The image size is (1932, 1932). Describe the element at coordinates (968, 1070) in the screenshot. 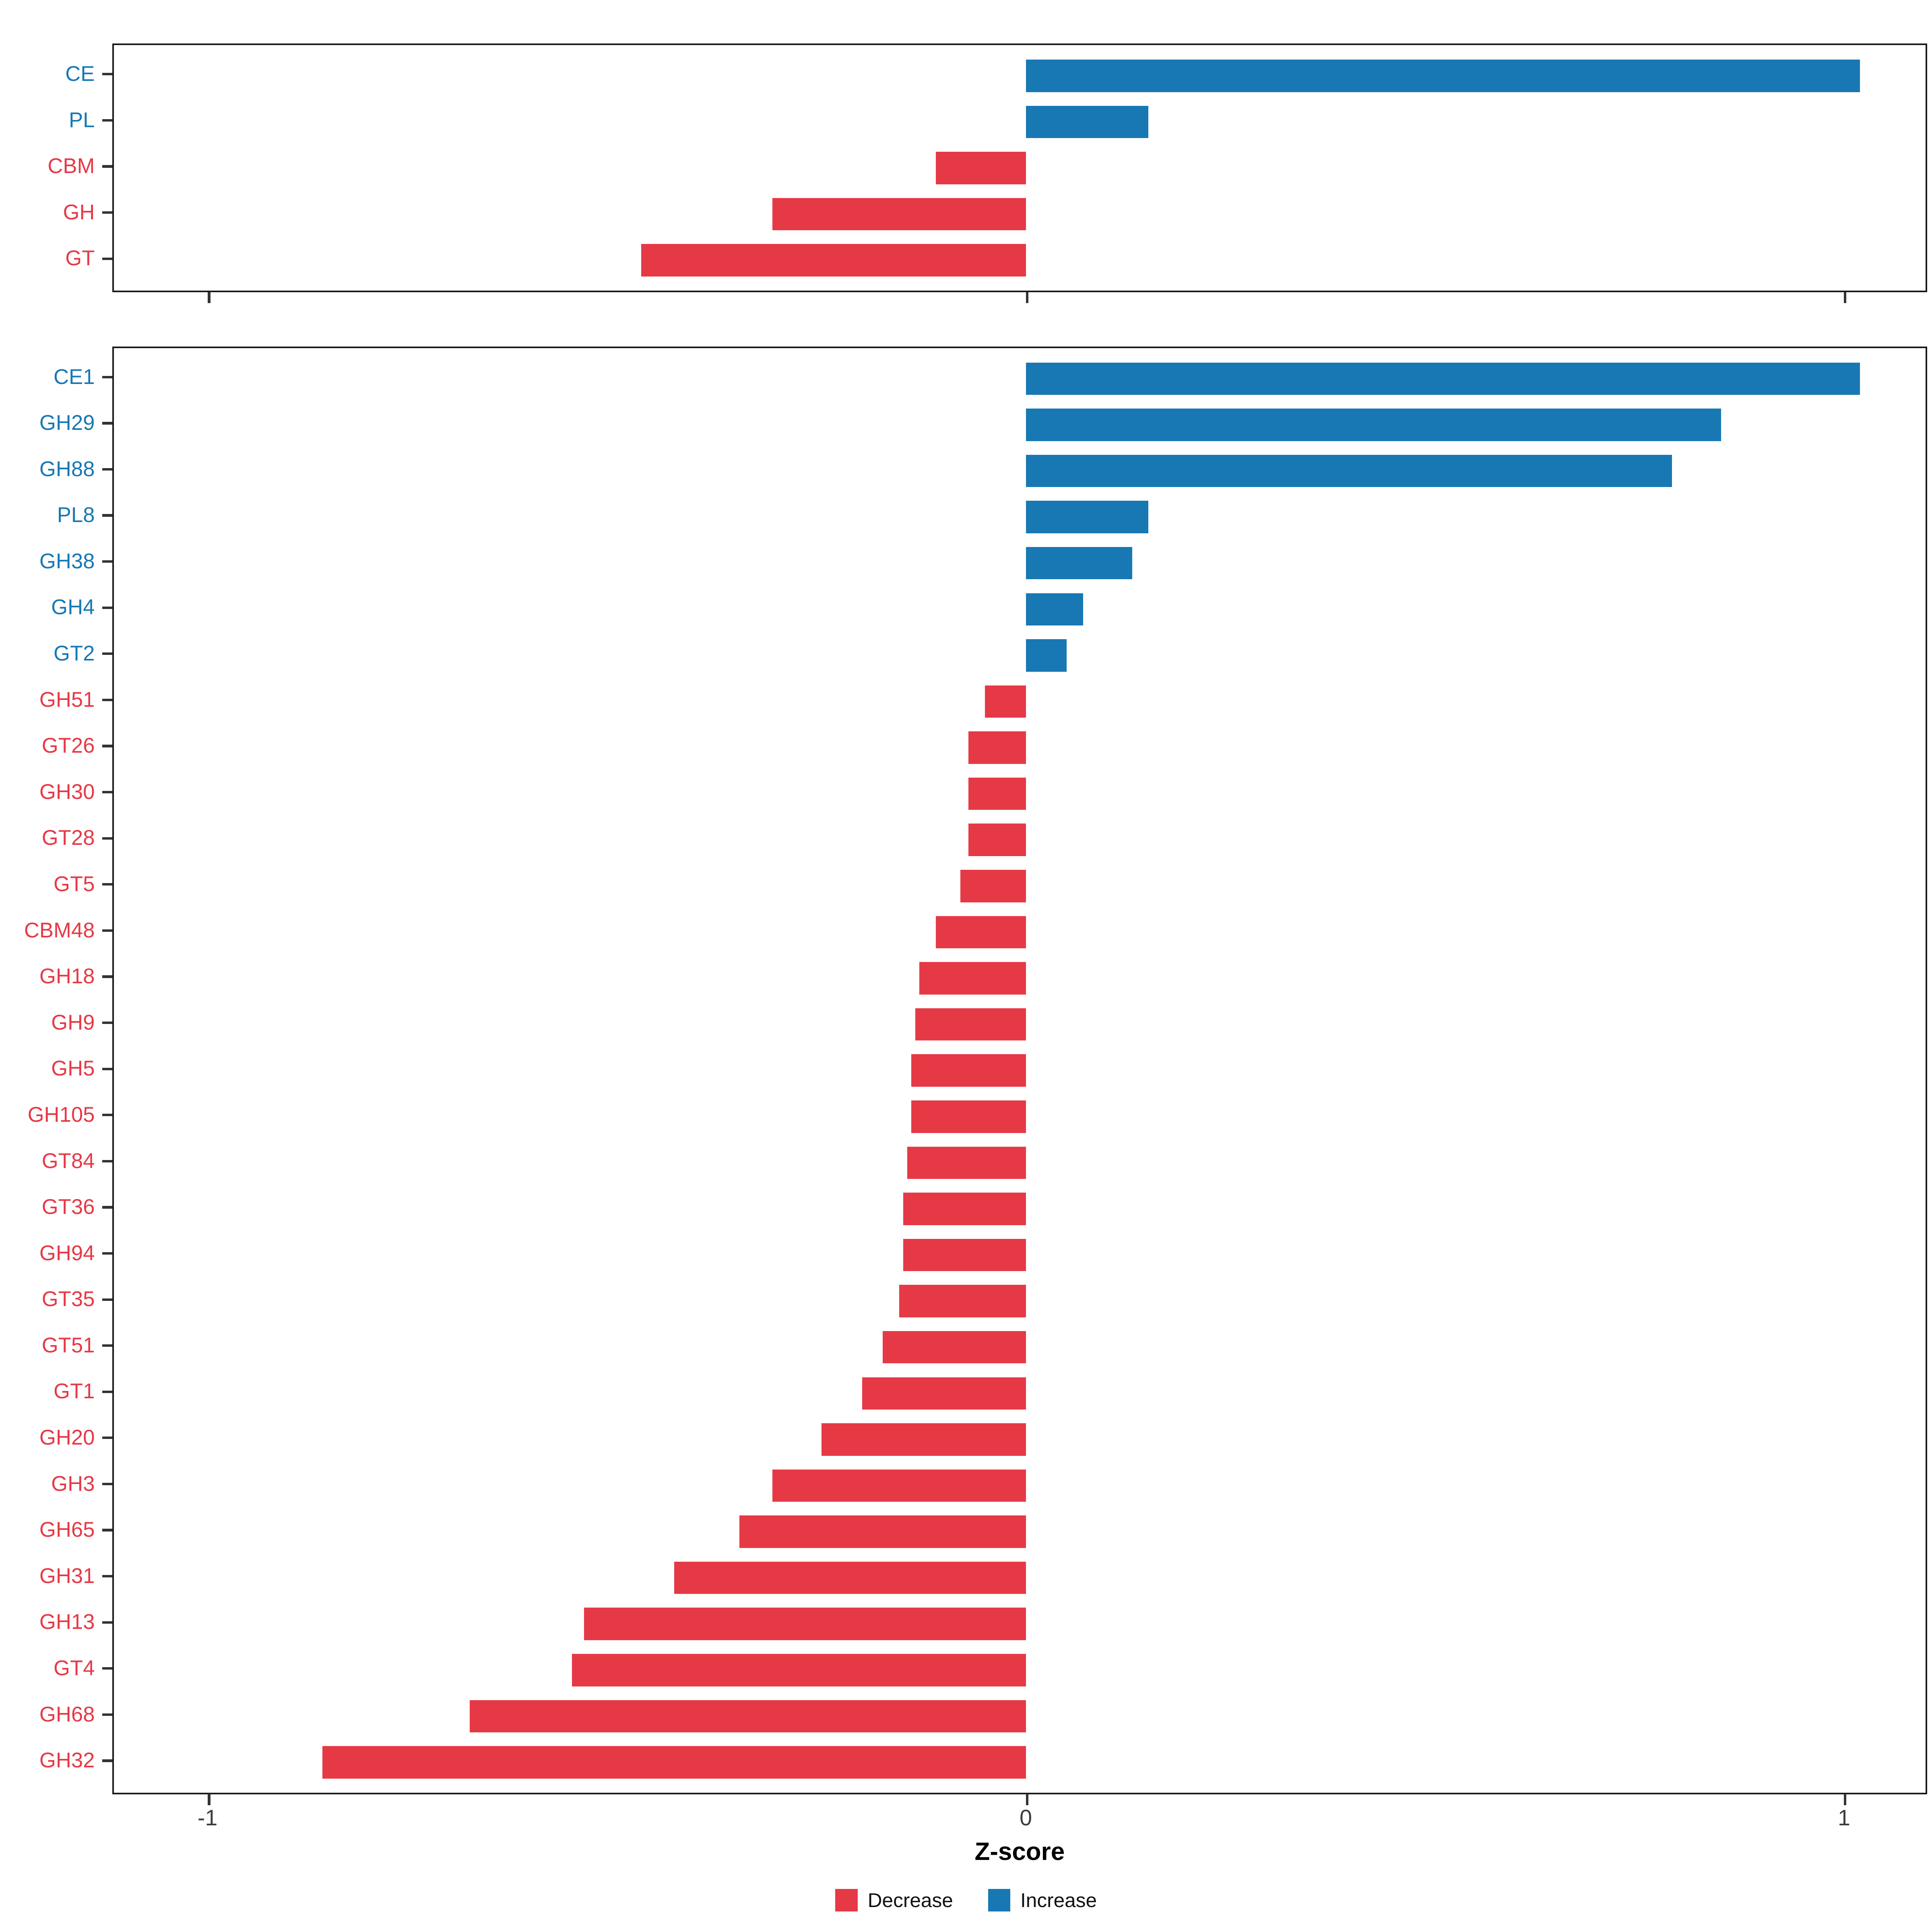

I see `bar-GH5` at that location.